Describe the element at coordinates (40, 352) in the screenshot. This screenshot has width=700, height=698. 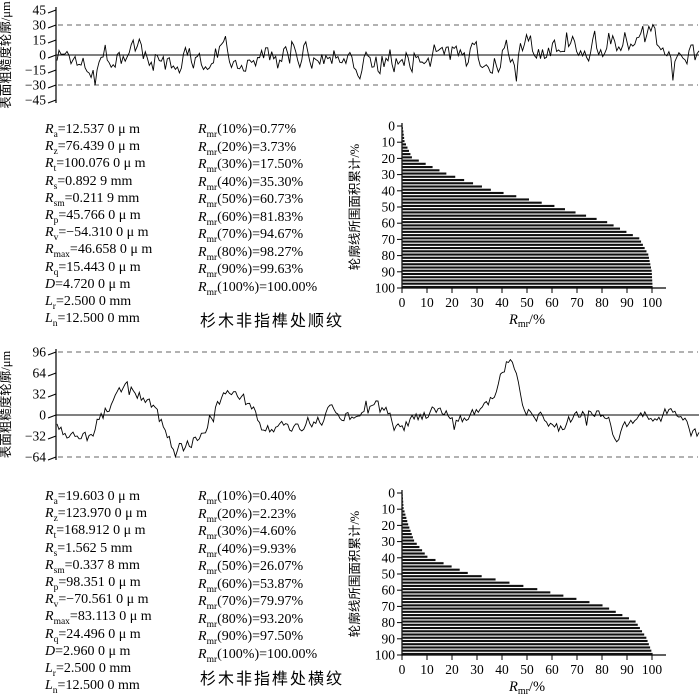
I see `y-tick-label: 96` at that location.